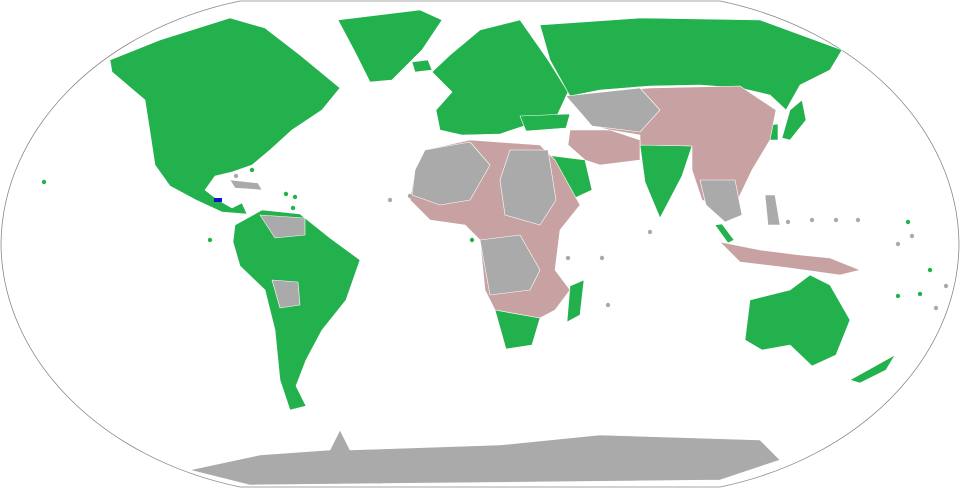 The width and height of the screenshot is (960, 488). I want to click on country-madagascar, so click(575, 301).